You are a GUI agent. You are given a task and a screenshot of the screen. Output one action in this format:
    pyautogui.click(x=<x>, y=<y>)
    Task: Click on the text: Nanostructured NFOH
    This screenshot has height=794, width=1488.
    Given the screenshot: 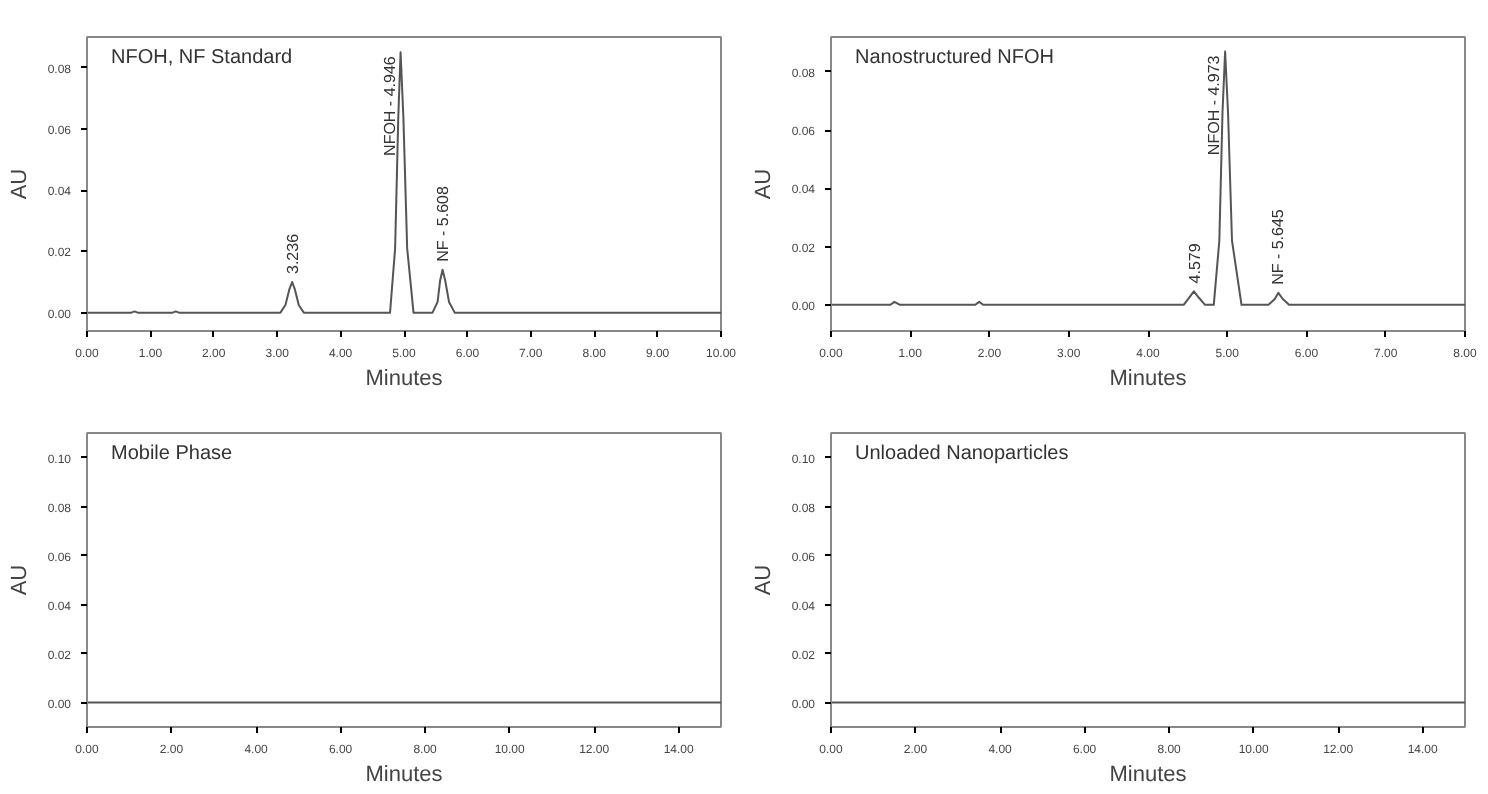 What is the action you would take?
    pyautogui.click(x=954, y=58)
    